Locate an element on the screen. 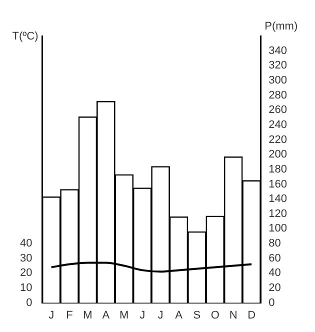  y2-tick-label: 80 is located at coordinates (274, 244).